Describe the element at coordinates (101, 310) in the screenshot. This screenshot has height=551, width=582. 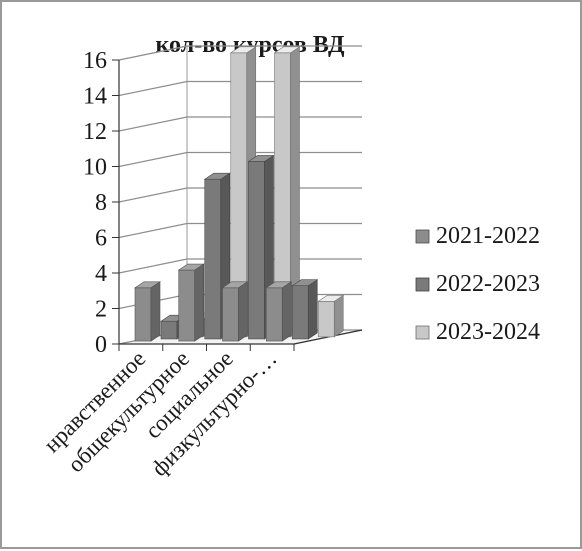
I see `y-tick-label: 2` at that location.